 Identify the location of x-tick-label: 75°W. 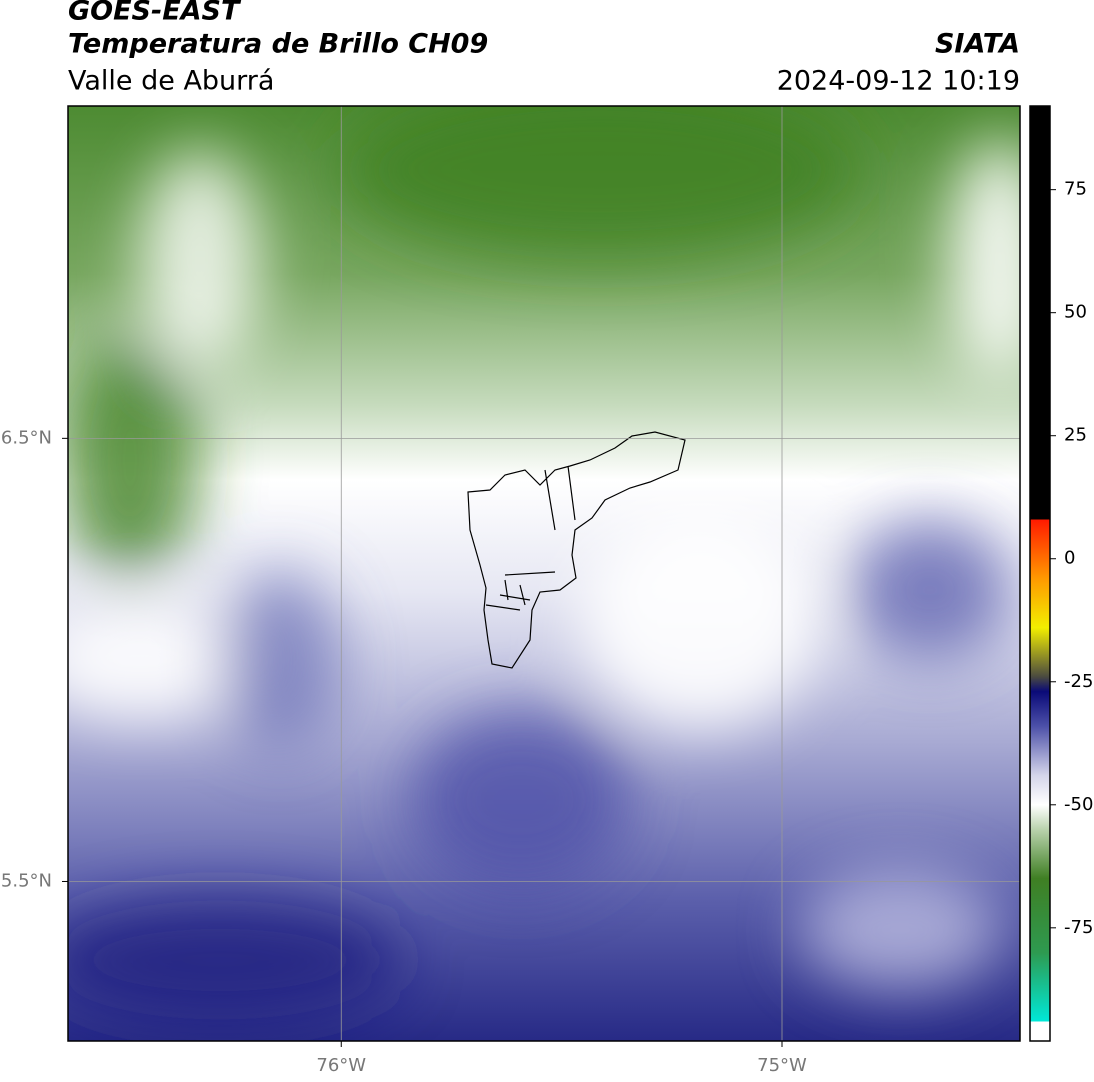
(782, 1065).